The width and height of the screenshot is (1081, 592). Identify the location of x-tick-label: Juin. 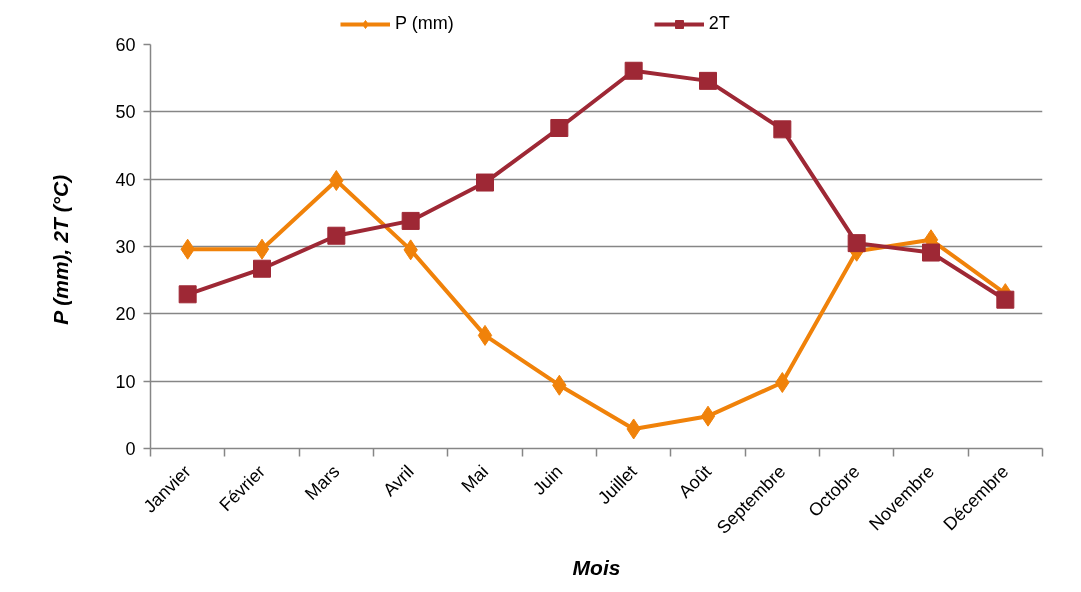
(547, 480).